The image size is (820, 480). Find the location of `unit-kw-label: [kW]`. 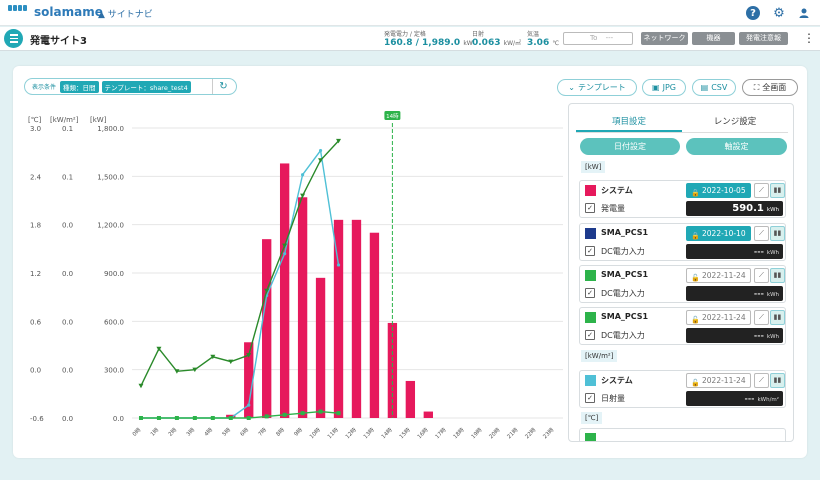

unit-kw-label: [kW] is located at coordinates (593, 167).